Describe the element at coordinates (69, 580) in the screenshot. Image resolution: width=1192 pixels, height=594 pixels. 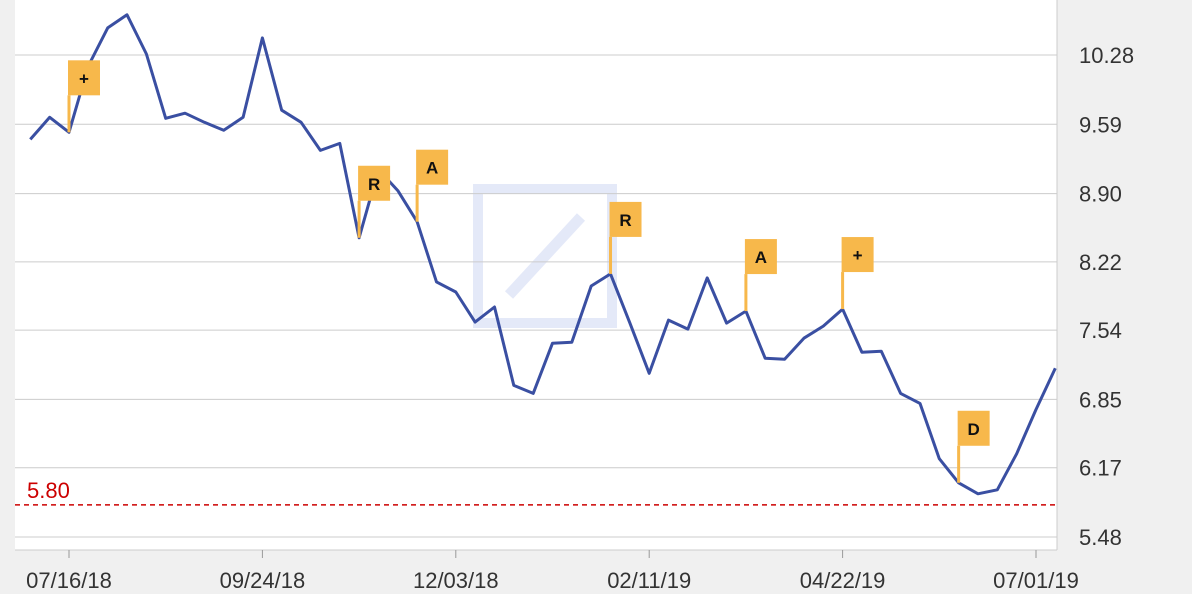
I see `x-tick-label: 07/16/18` at that location.